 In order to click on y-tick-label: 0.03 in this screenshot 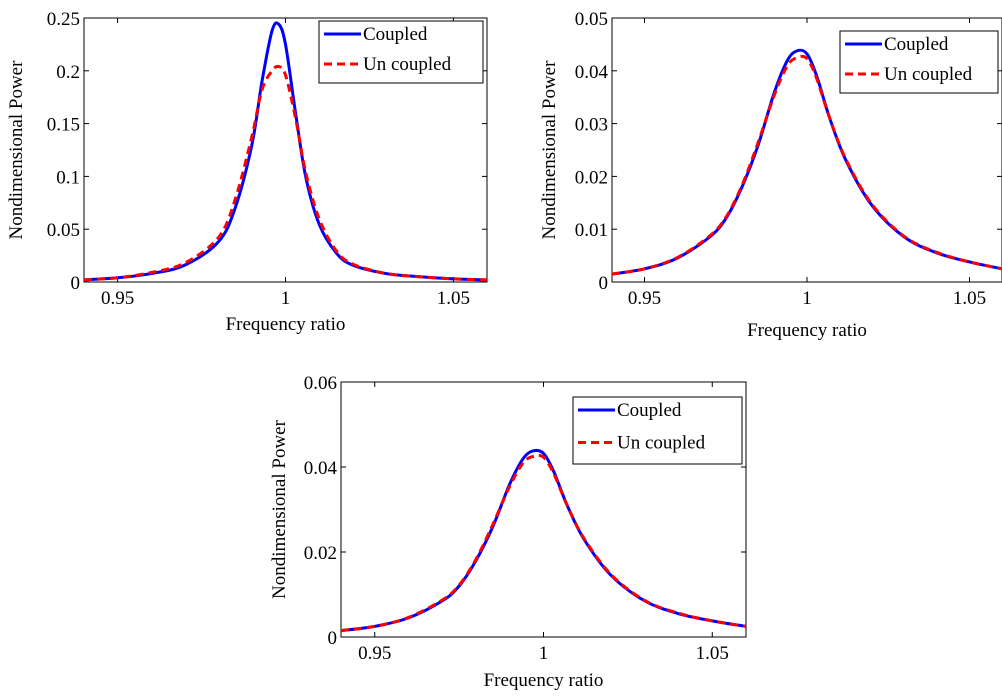, I will do `click(591, 125)`.